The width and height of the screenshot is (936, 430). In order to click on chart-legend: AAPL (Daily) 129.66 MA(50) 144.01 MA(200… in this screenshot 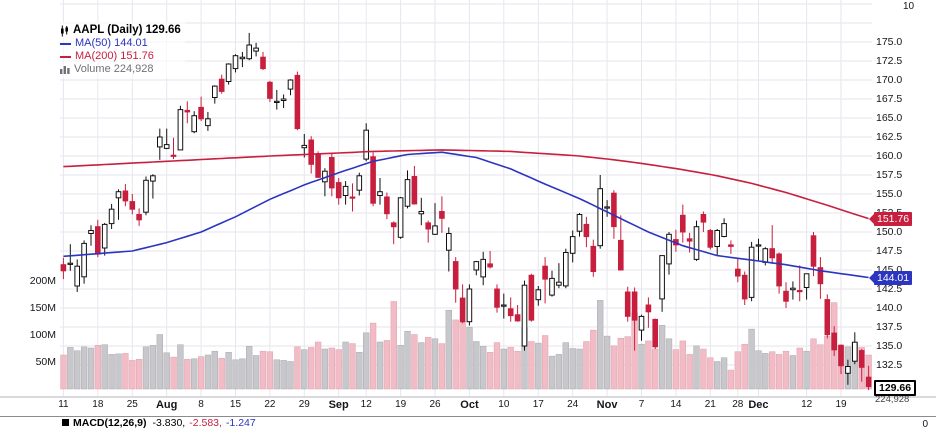, I will do `click(121, 50)`.